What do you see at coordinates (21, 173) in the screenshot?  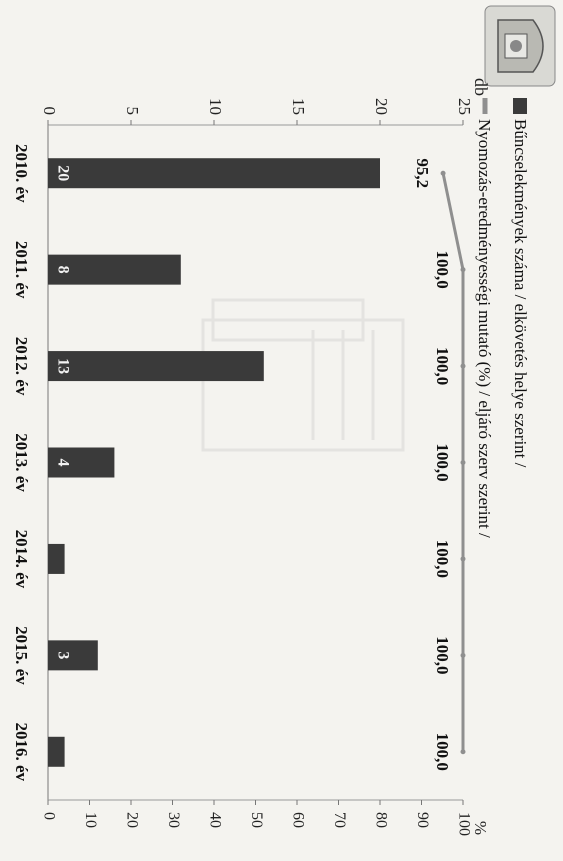 I see `category-label: 2010. év` at bounding box center [21, 173].